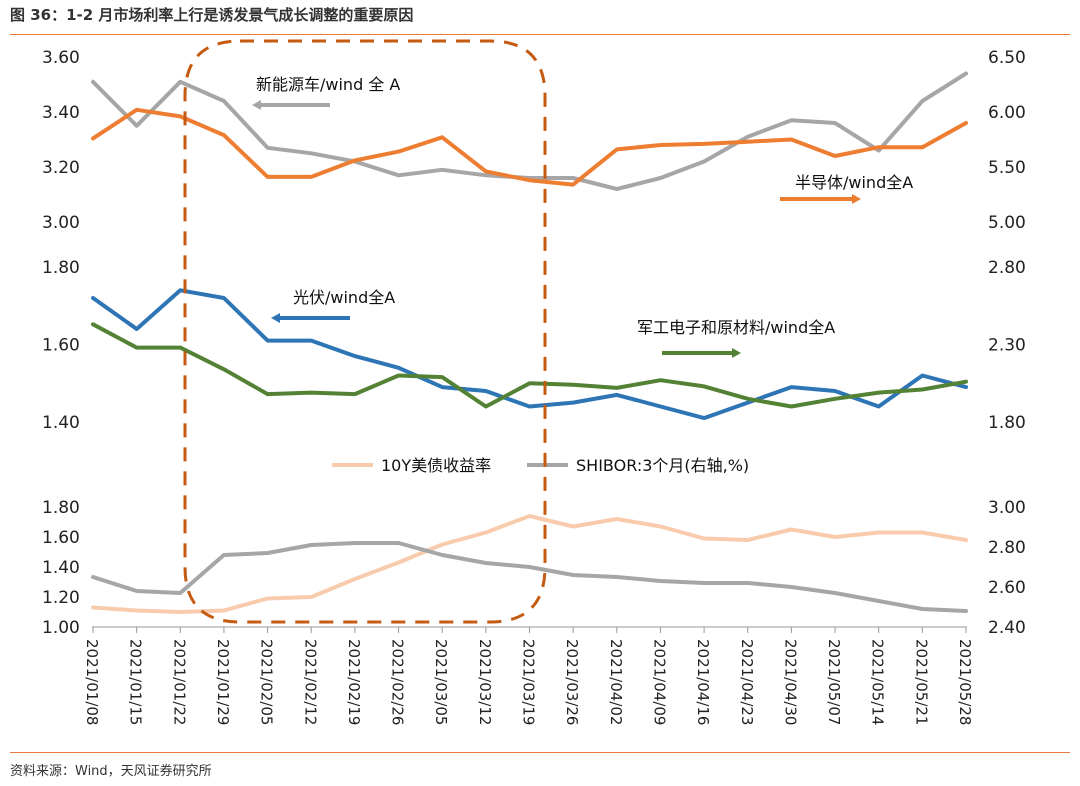 The width and height of the screenshot is (1080, 786). I want to click on left-tick-label: 3.00, so click(61, 223).